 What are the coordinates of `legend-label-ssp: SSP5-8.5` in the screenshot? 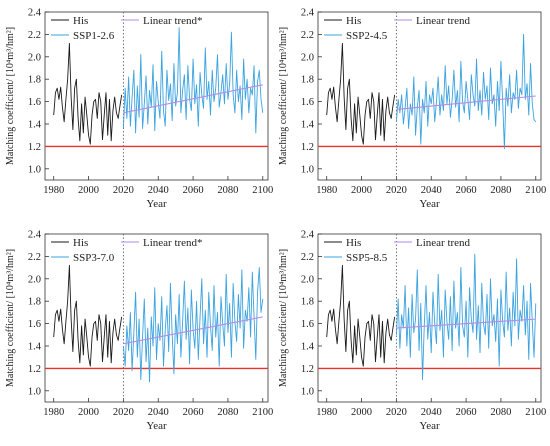 It's located at (367, 258).